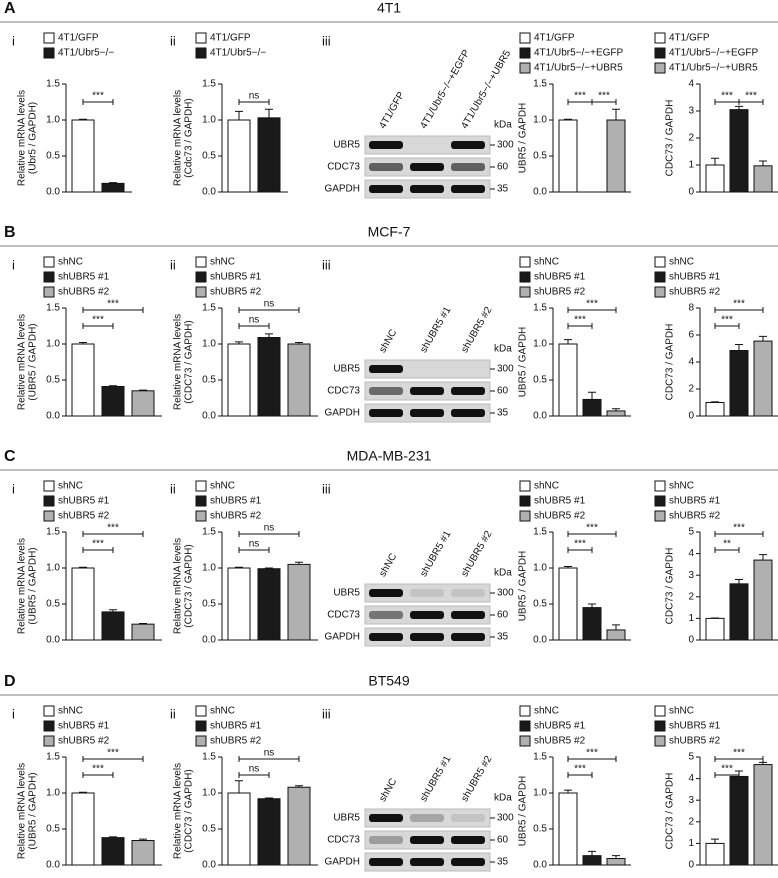  I want to click on lane-label: 4T1/GFP, so click(392, 110).